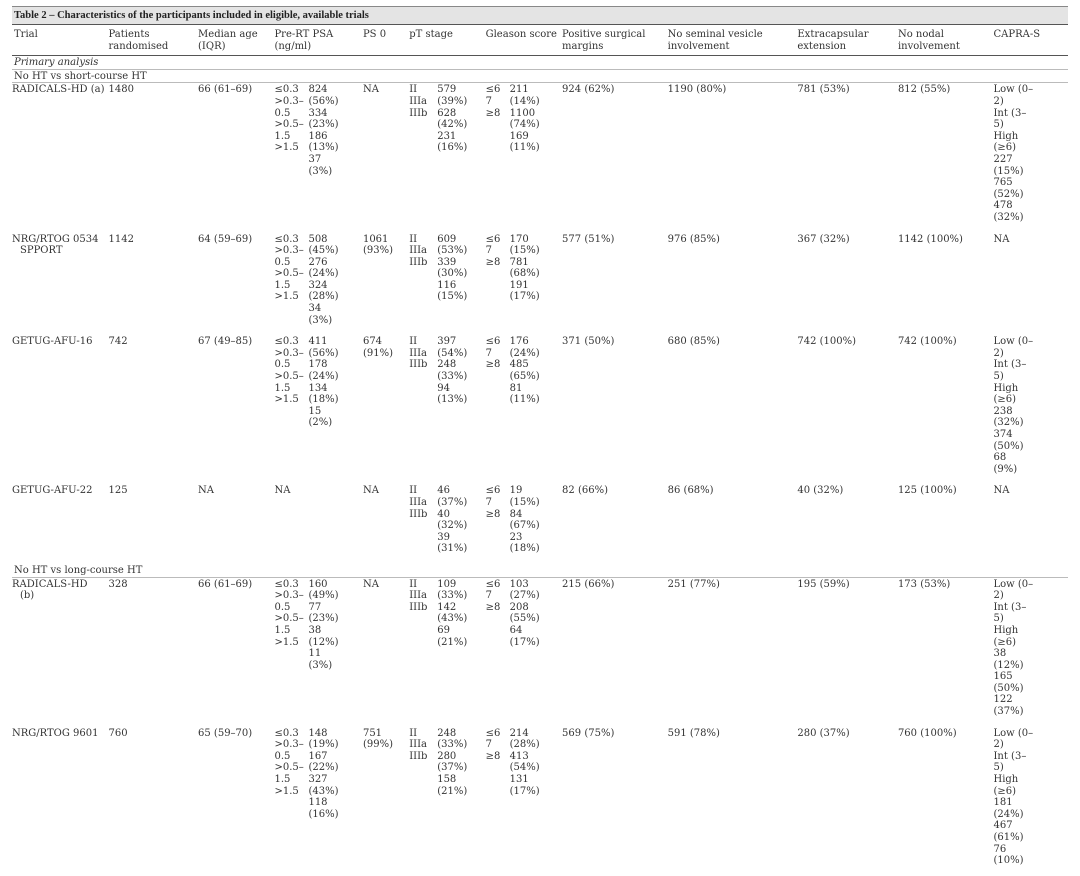 The image size is (1080, 876). I want to click on sub-label: Int (3–5), so click(1010, 613).